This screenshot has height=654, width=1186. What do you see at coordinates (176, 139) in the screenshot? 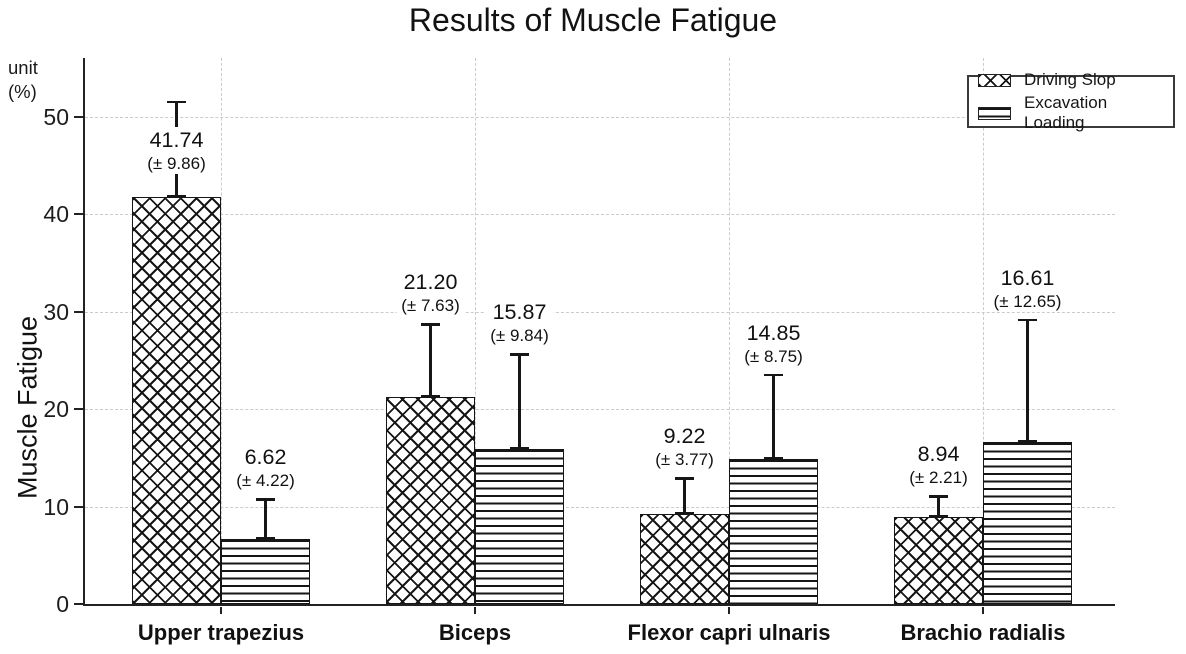
I see `value-text: 41.74` at bounding box center [176, 139].